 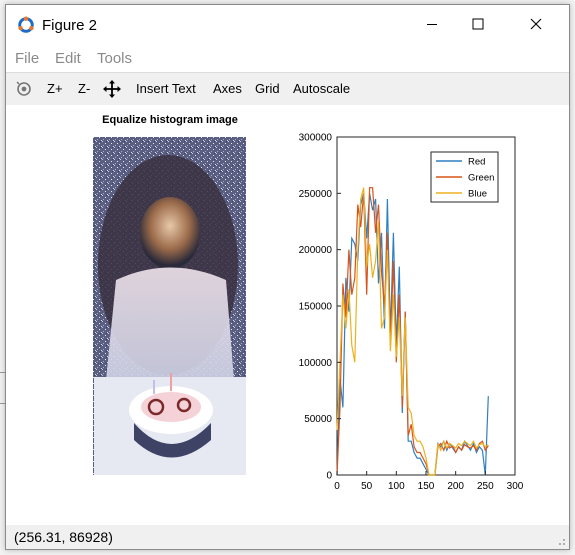 I want to click on x-tick-label: 200, so click(x=455, y=486).